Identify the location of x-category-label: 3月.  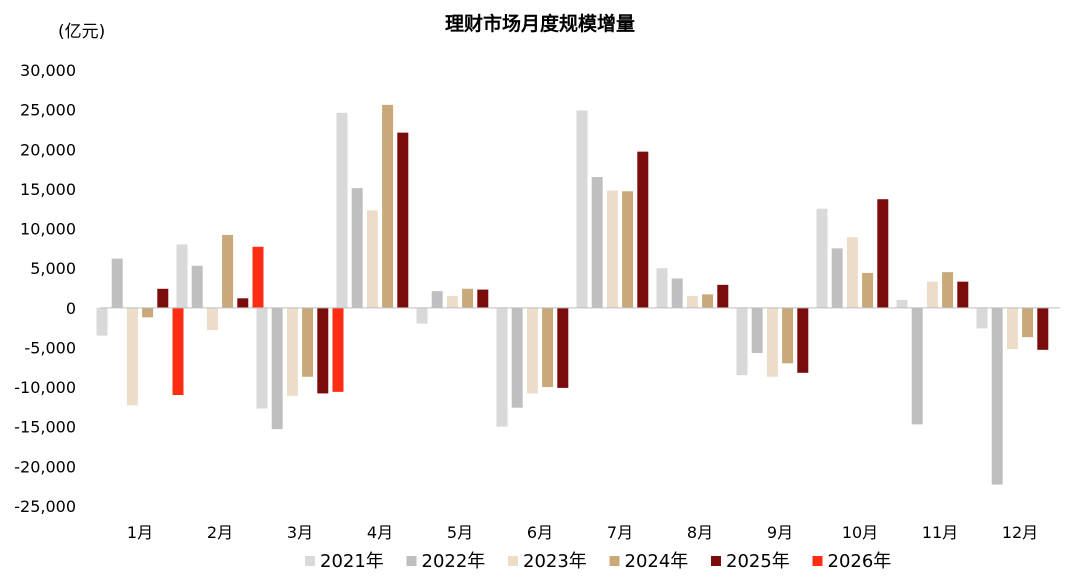
(300, 532).